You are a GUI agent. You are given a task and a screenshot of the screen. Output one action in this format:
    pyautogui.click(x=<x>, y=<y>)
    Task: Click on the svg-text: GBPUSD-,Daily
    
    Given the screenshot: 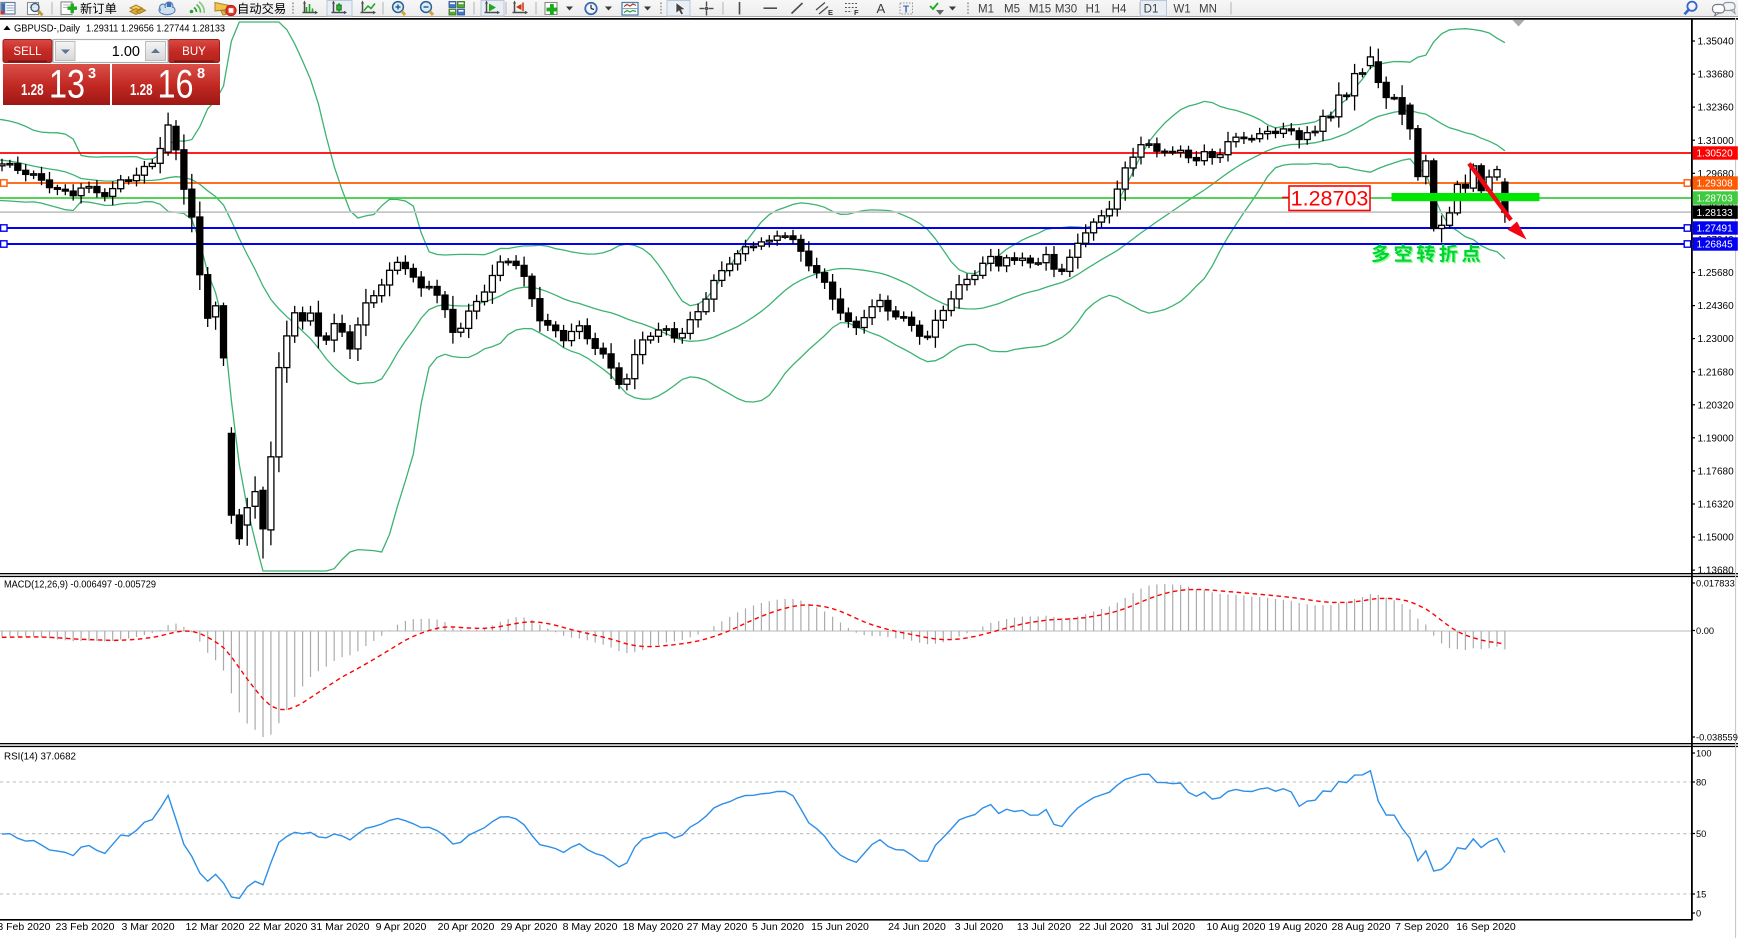 What is the action you would take?
    pyautogui.click(x=47, y=29)
    